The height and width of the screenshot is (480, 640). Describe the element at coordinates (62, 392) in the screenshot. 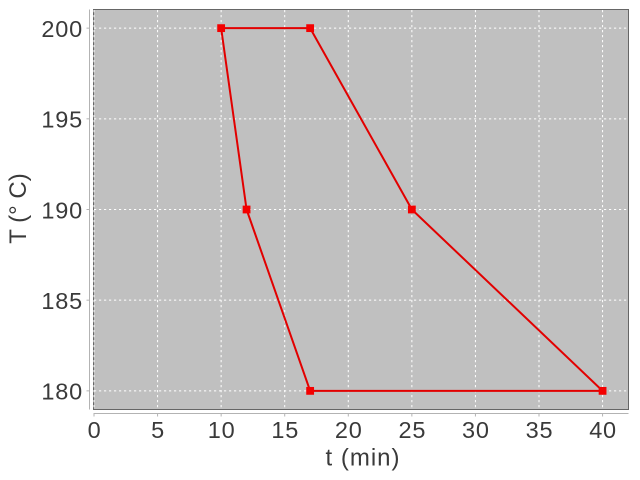

I see `svg-text: 180` at that location.